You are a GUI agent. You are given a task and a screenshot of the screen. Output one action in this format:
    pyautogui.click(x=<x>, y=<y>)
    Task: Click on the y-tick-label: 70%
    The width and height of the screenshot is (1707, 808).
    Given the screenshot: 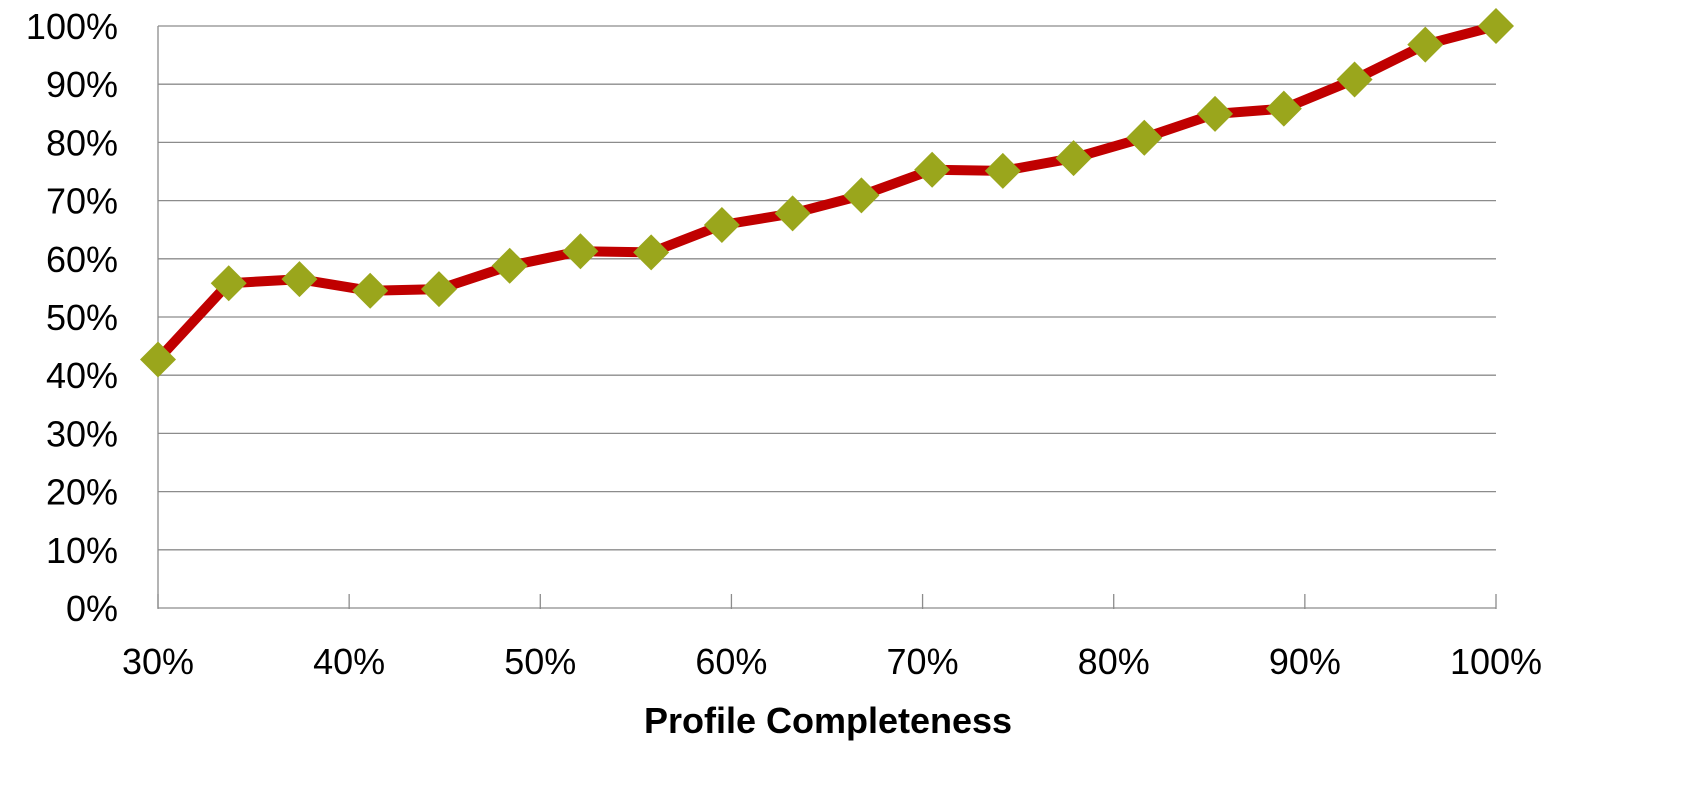 What is the action you would take?
    pyautogui.click(x=82, y=201)
    